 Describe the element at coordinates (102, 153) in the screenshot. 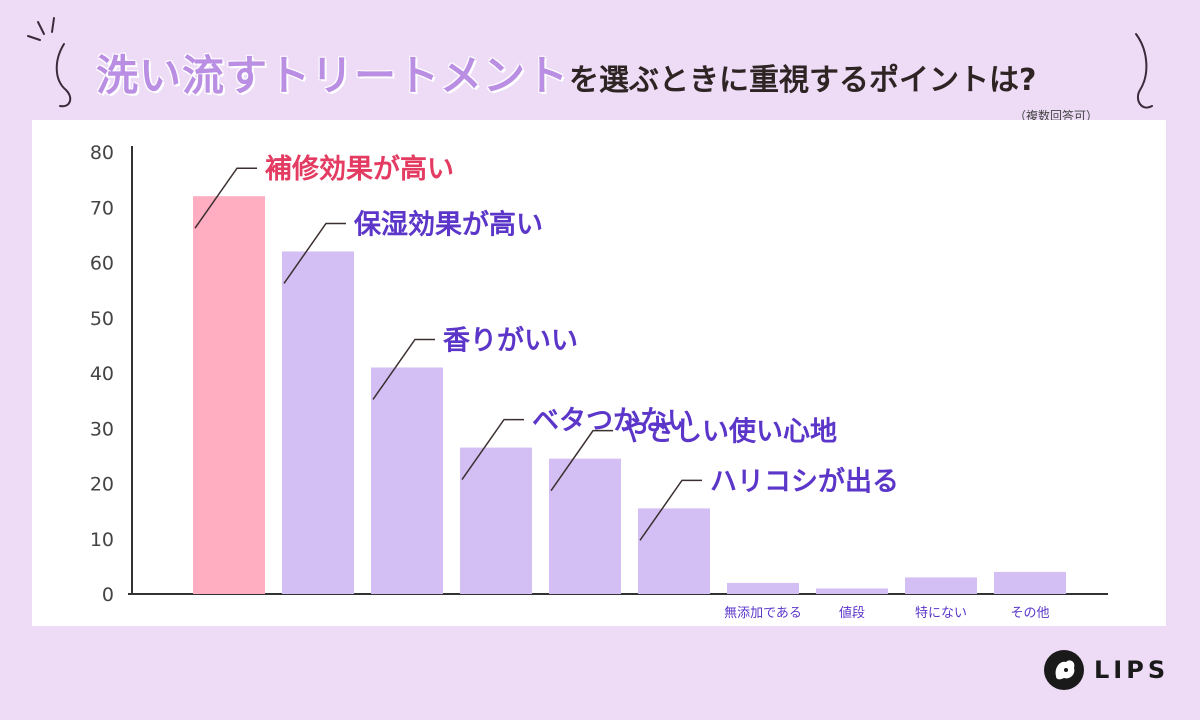

I see `y-tick-label: 80` at that location.